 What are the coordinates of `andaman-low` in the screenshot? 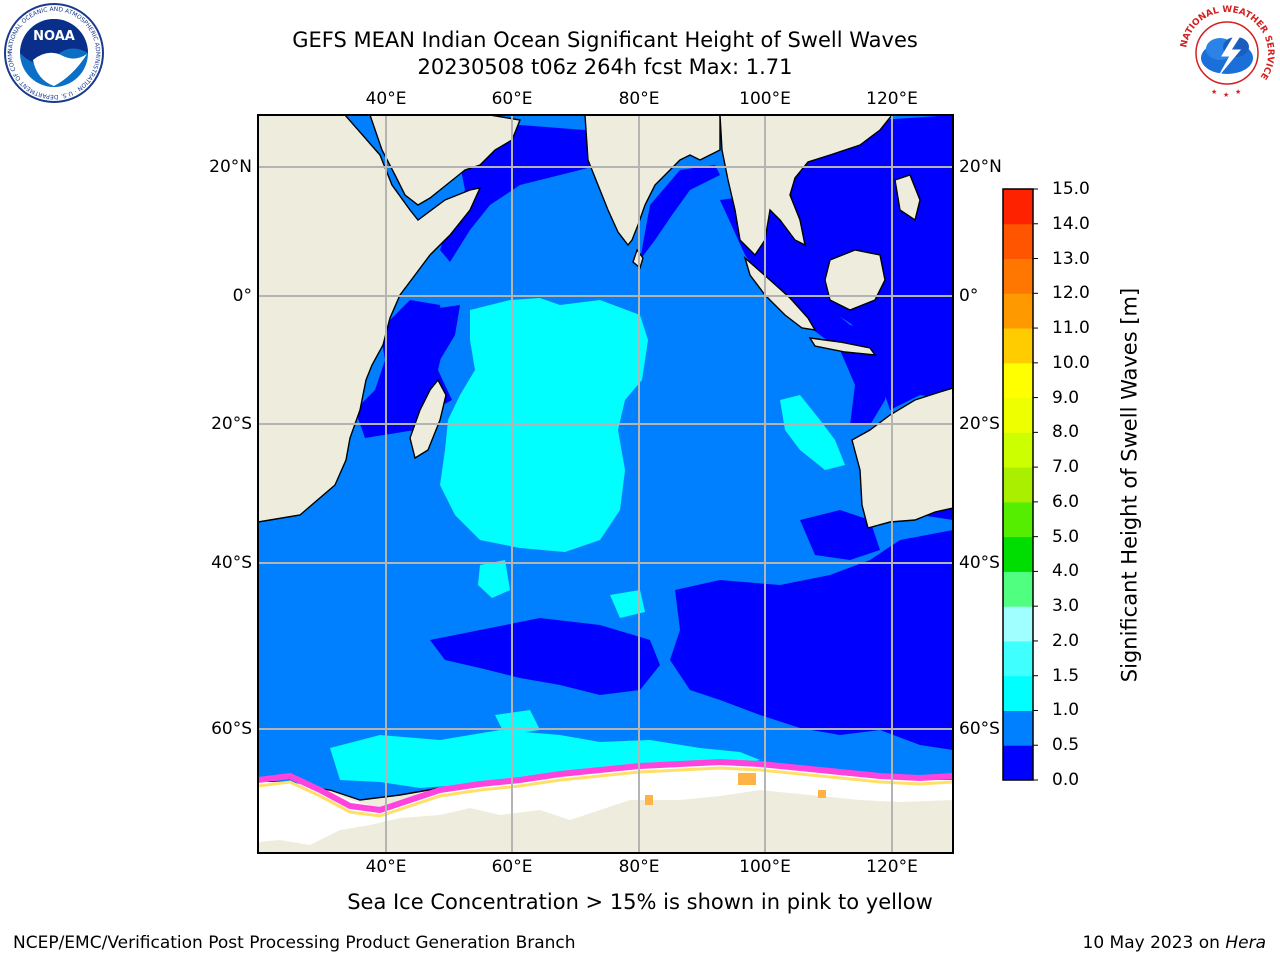 It's located at (807, 310).